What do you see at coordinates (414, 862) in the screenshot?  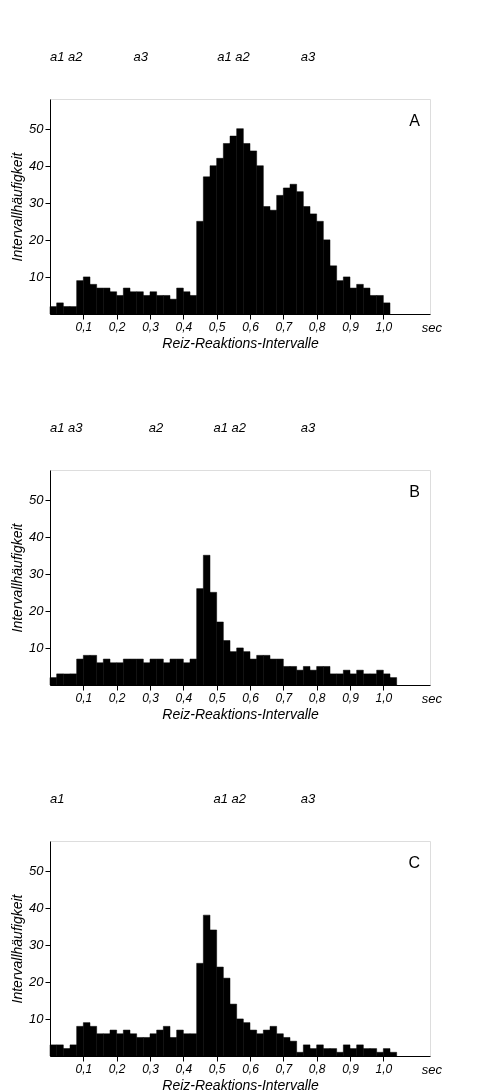 I see `text: C` at bounding box center [414, 862].